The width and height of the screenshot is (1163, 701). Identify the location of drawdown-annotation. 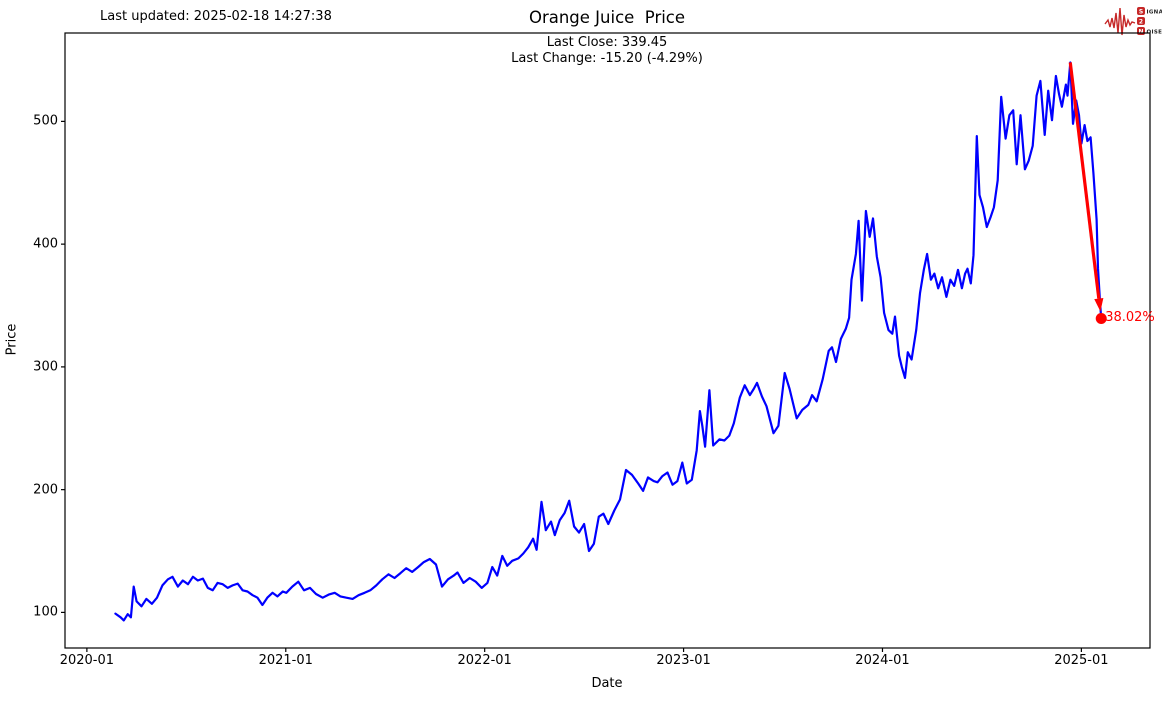
(1087, 193).